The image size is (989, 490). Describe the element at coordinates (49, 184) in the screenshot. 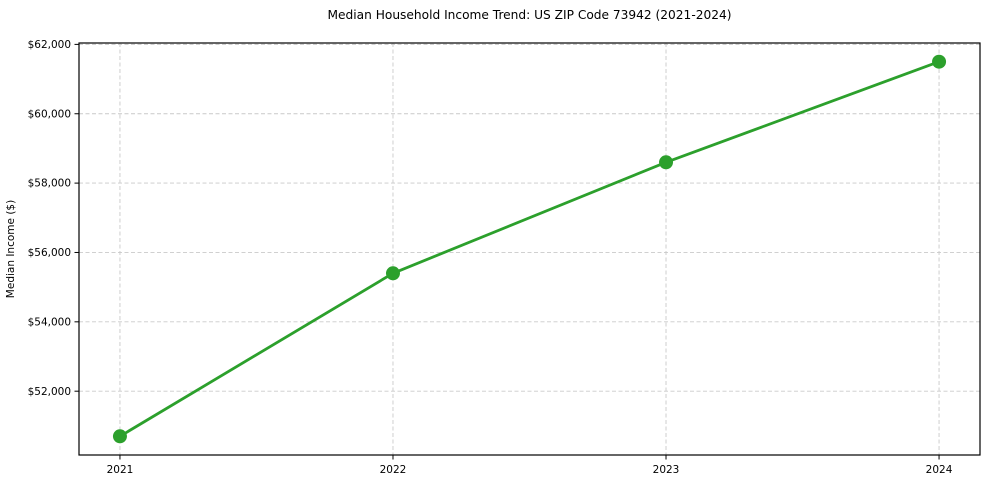

I see `y-tick-label: $58,000` at that location.